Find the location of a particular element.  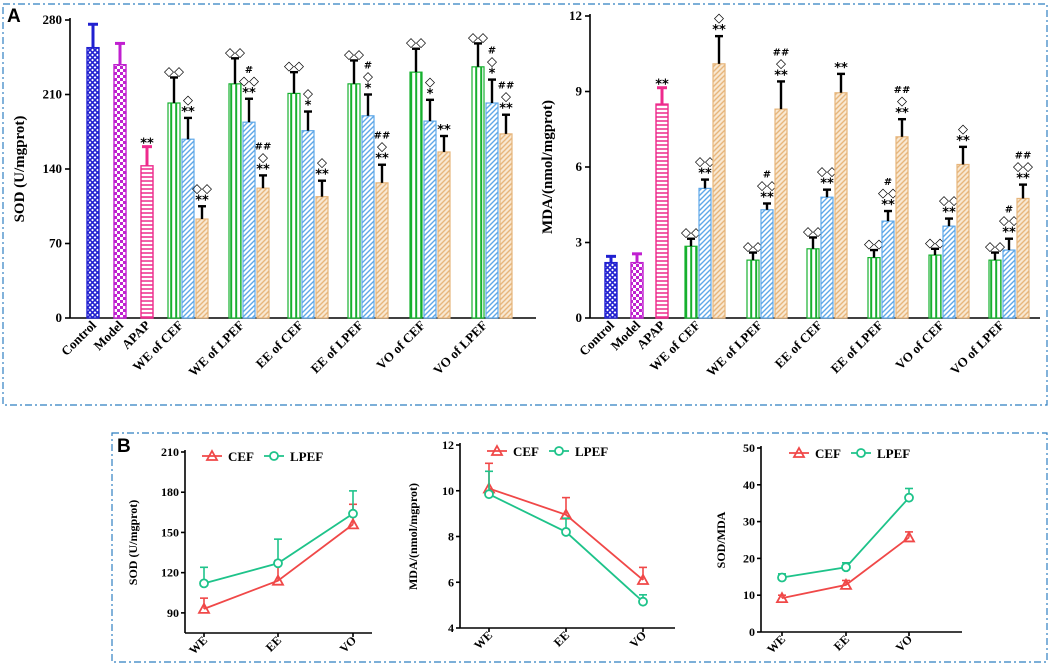

y-tick-label: 10 is located at coordinates (448, 491).